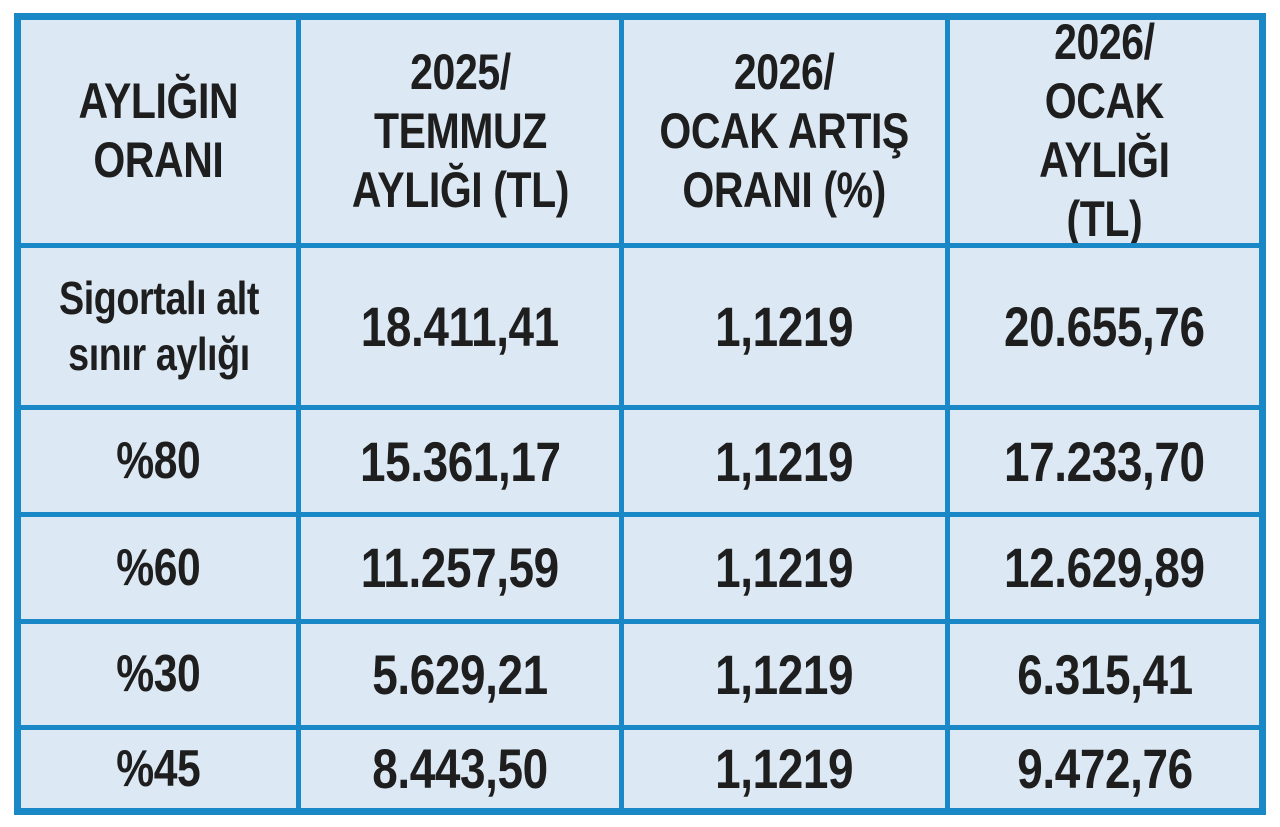 The width and height of the screenshot is (1280, 827). I want to click on row-label-text: %30, so click(159, 674).